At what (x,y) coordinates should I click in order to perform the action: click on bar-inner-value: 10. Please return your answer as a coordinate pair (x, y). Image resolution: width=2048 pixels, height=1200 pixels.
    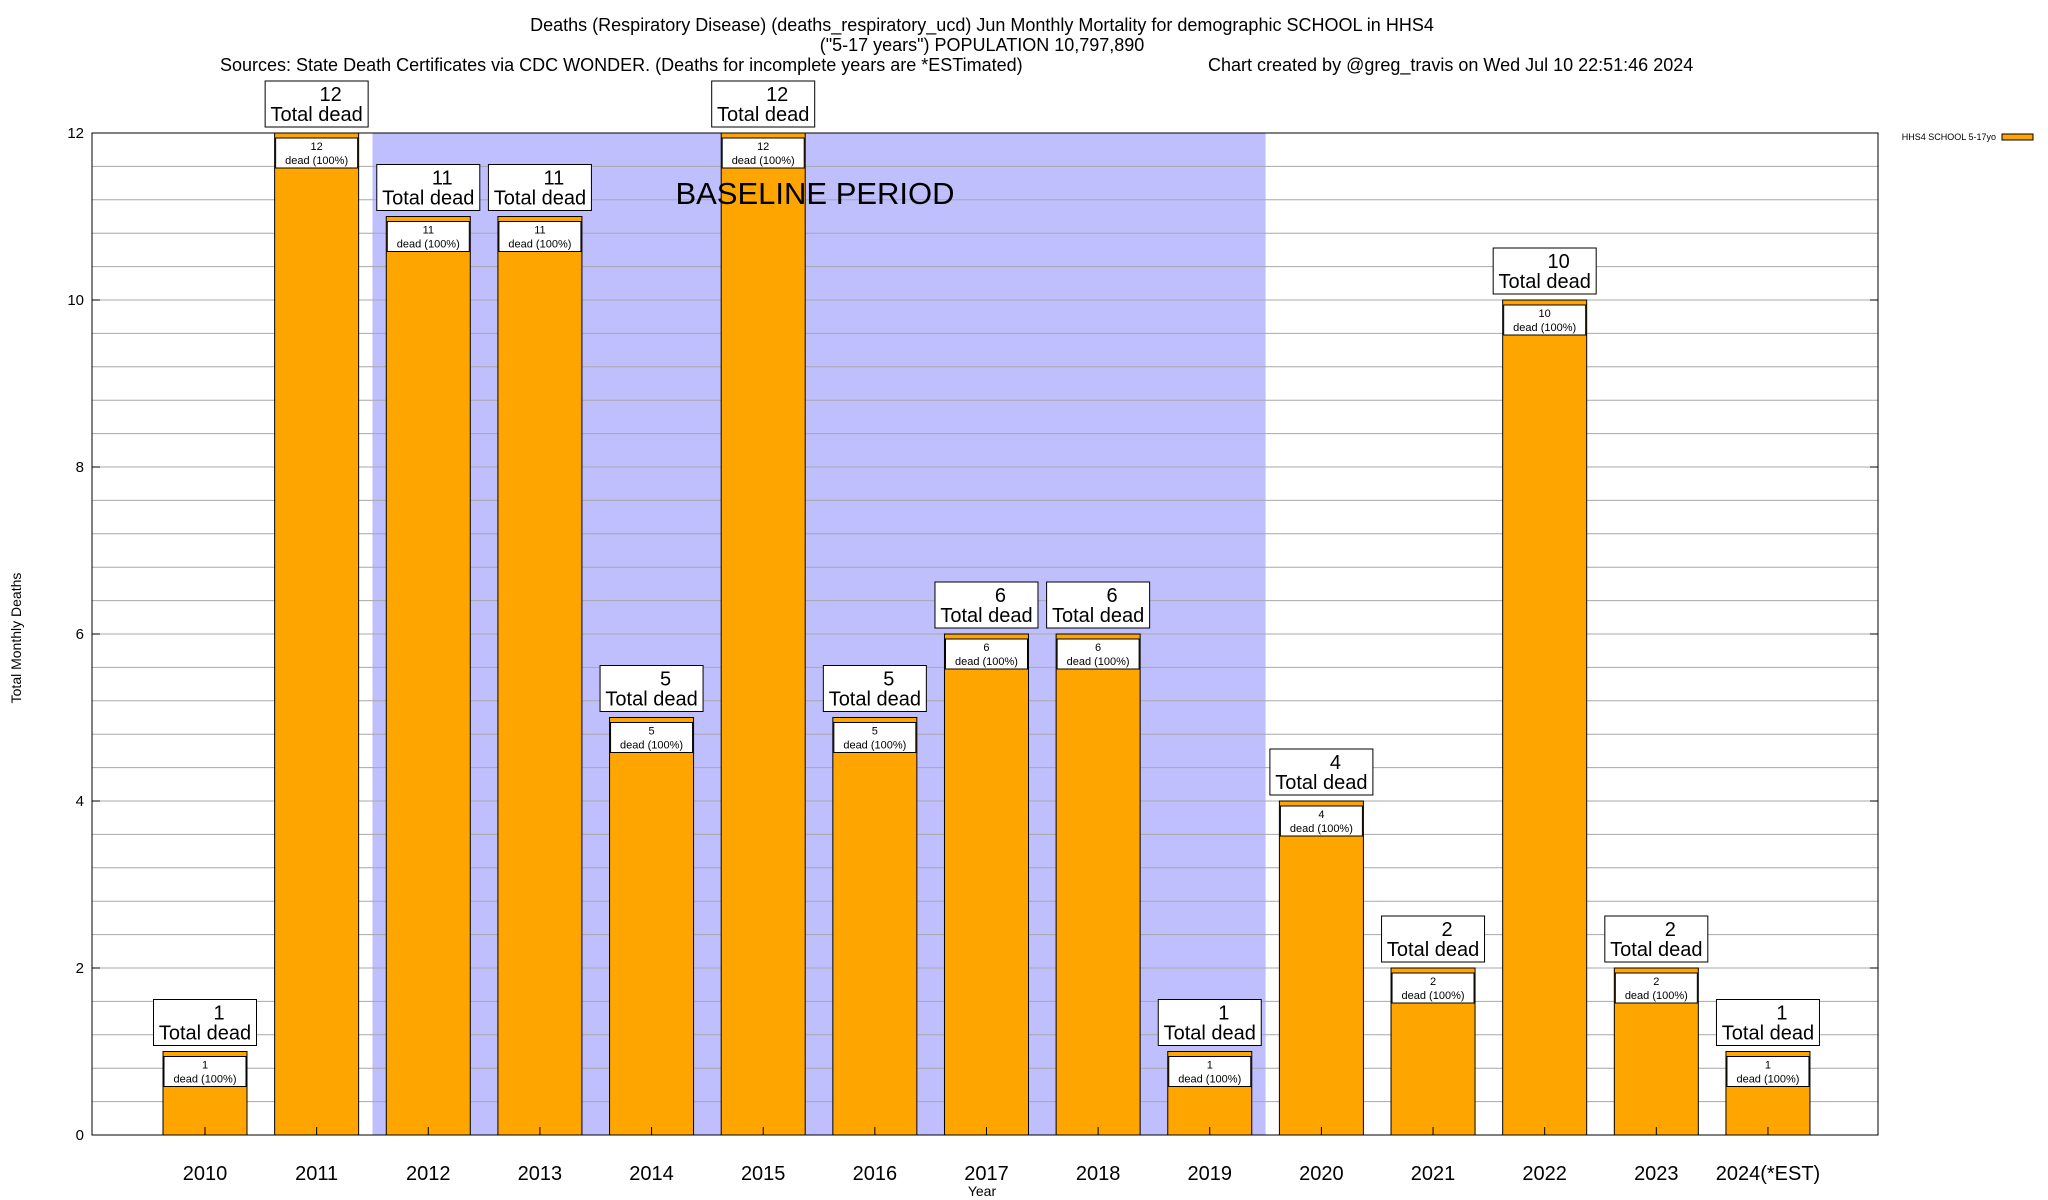
    Looking at the image, I should click on (1545, 314).